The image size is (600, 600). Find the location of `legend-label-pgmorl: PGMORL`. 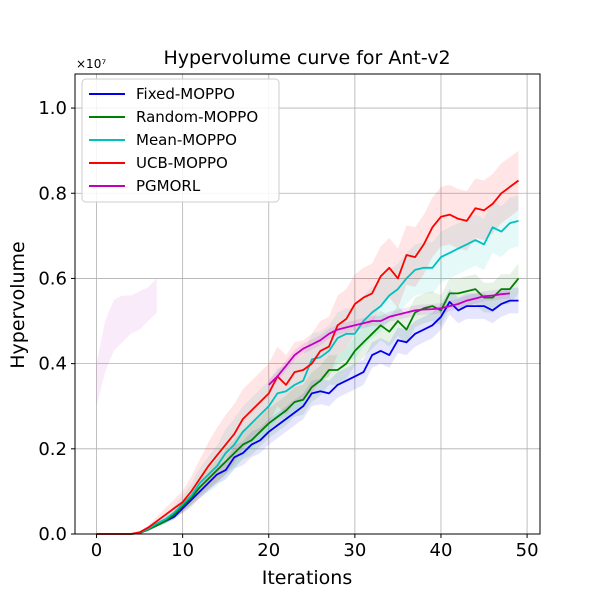

legend-label-pgmorl: PGMORL is located at coordinates (168, 186).